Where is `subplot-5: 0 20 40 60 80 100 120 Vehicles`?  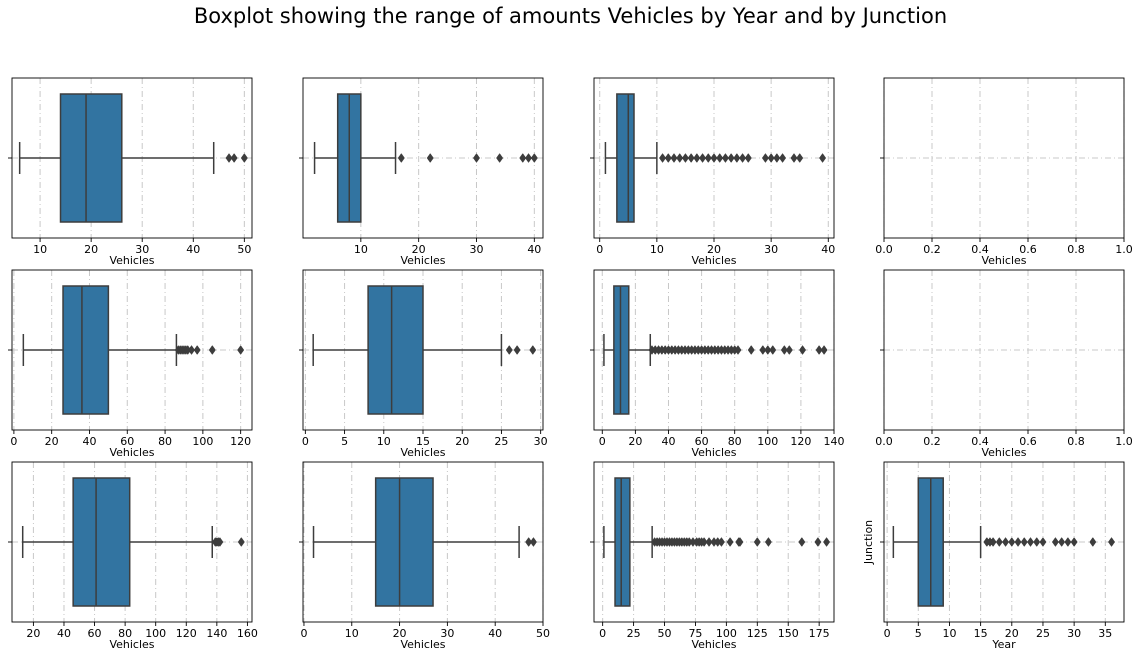 subplot-5: 0 20 40 60 80 100 120 Vehicles is located at coordinates (130, 364).